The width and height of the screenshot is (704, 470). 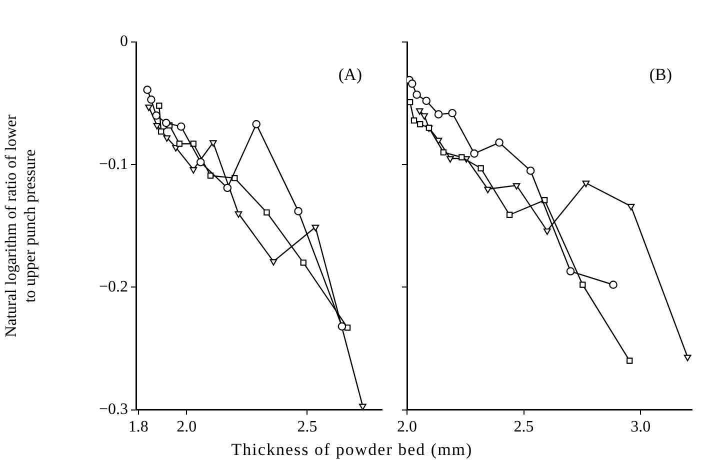 What do you see at coordinates (113, 287) in the screenshot?
I see `y-tick-label: −0.2` at bounding box center [113, 287].